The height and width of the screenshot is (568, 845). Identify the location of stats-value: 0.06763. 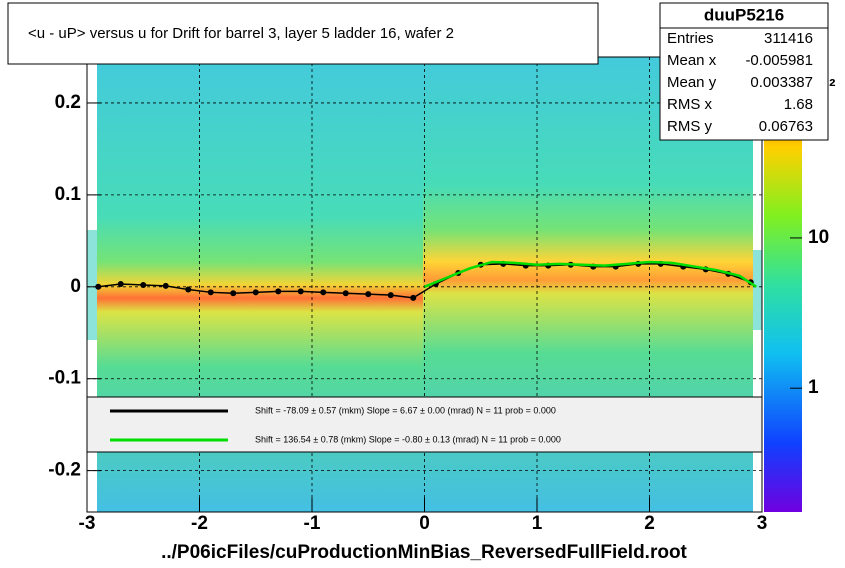
(786, 126).